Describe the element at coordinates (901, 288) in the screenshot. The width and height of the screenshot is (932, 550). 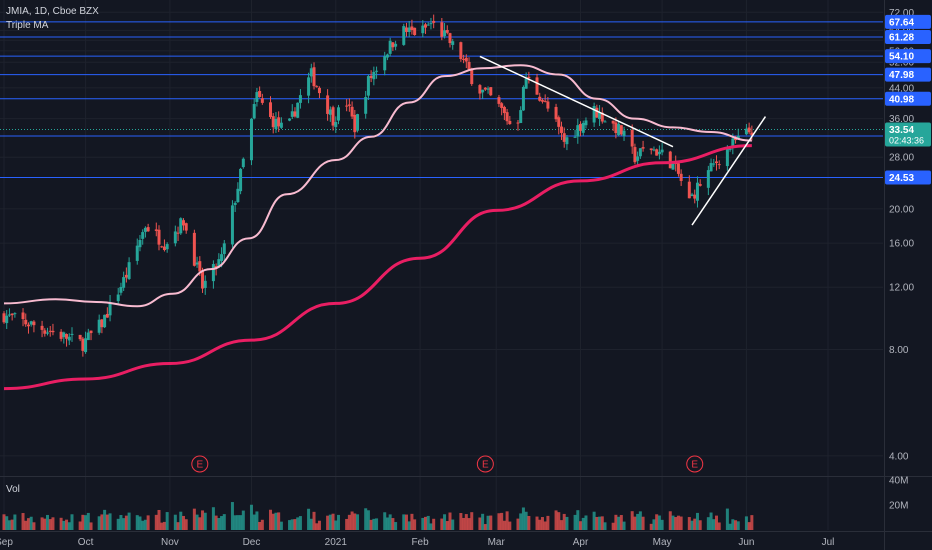
I see `y-tick-label: 12.00` at that location.